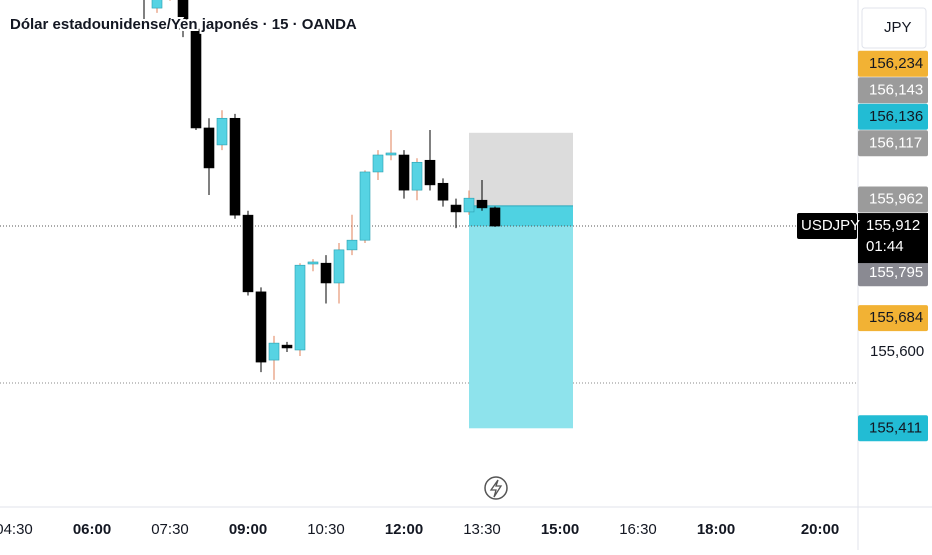  What do you see at coordinates (885, 246) in the screenshot?
I see `countdown: 01:44` at bounding box center [885, 246].